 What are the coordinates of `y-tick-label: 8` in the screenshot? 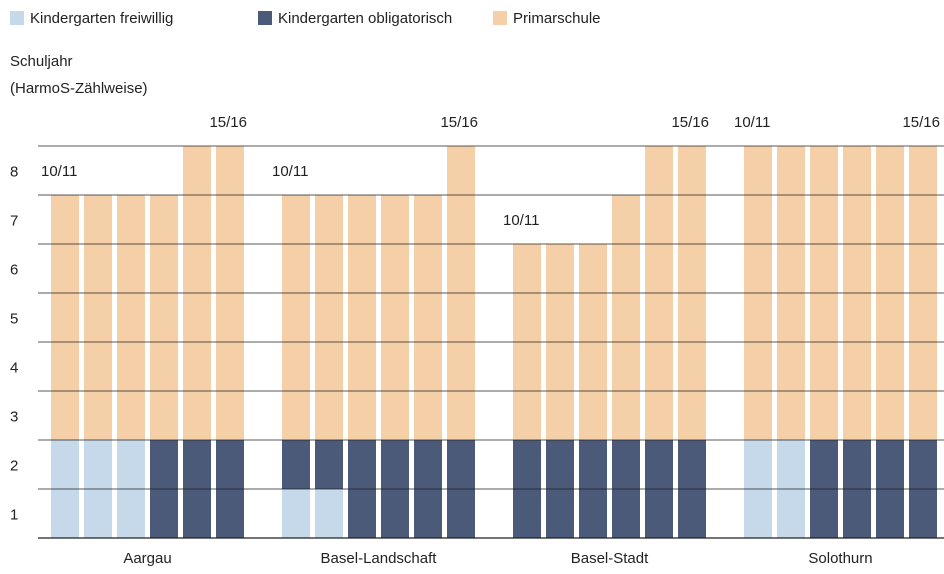 It's located at (14, 171).